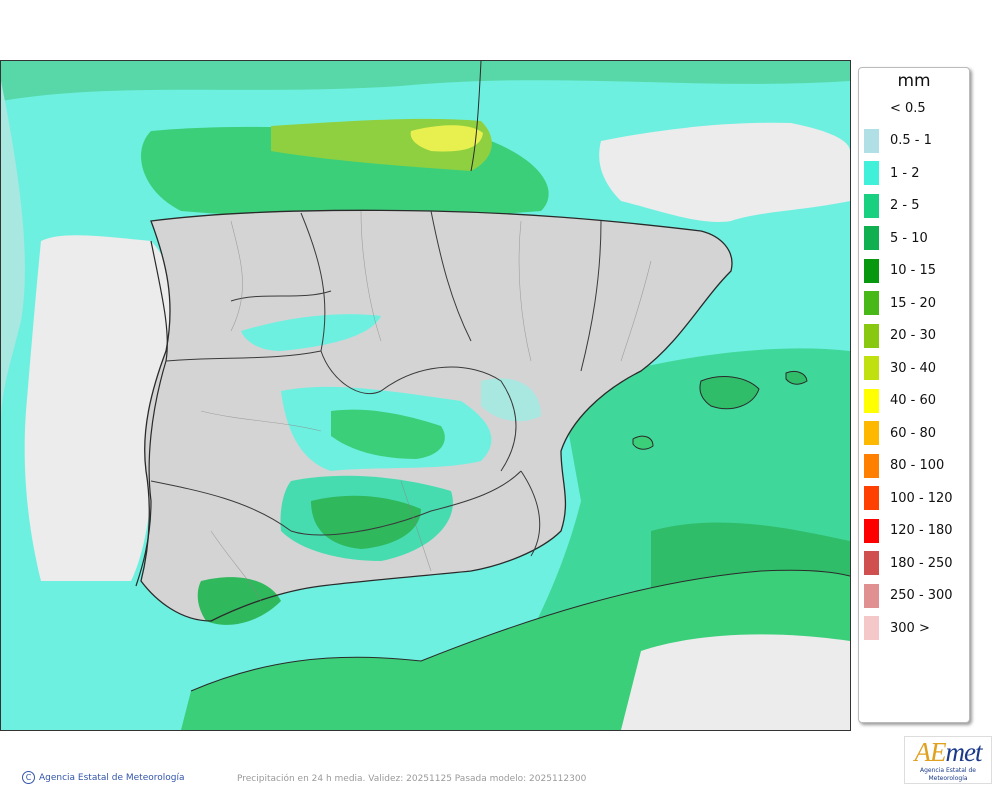  I want to click on legend-row: 60 - 80, so click(897, 433).